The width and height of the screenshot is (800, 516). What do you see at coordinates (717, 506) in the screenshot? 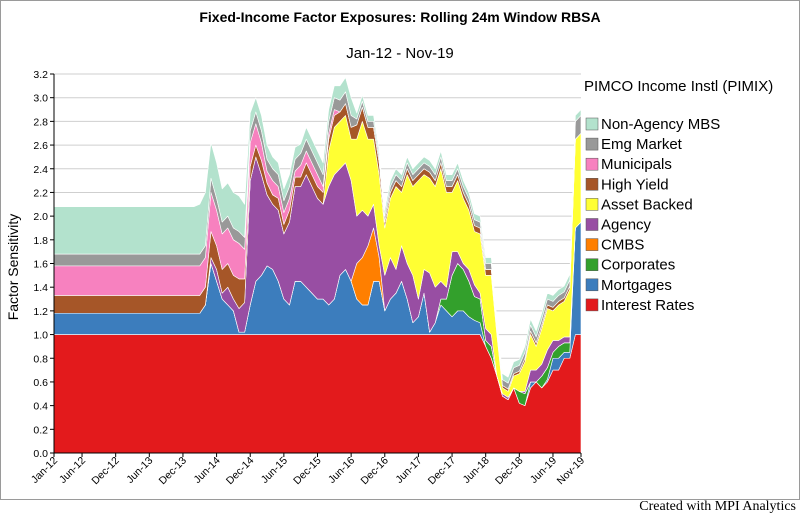
I see `credit-text: Created with MPI Analytics` at bounding box center [717, 506].